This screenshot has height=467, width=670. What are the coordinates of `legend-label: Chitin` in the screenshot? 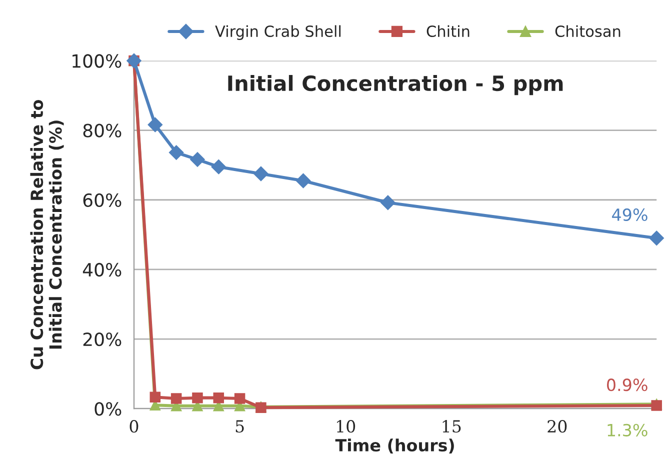 It's located at (448, 31).